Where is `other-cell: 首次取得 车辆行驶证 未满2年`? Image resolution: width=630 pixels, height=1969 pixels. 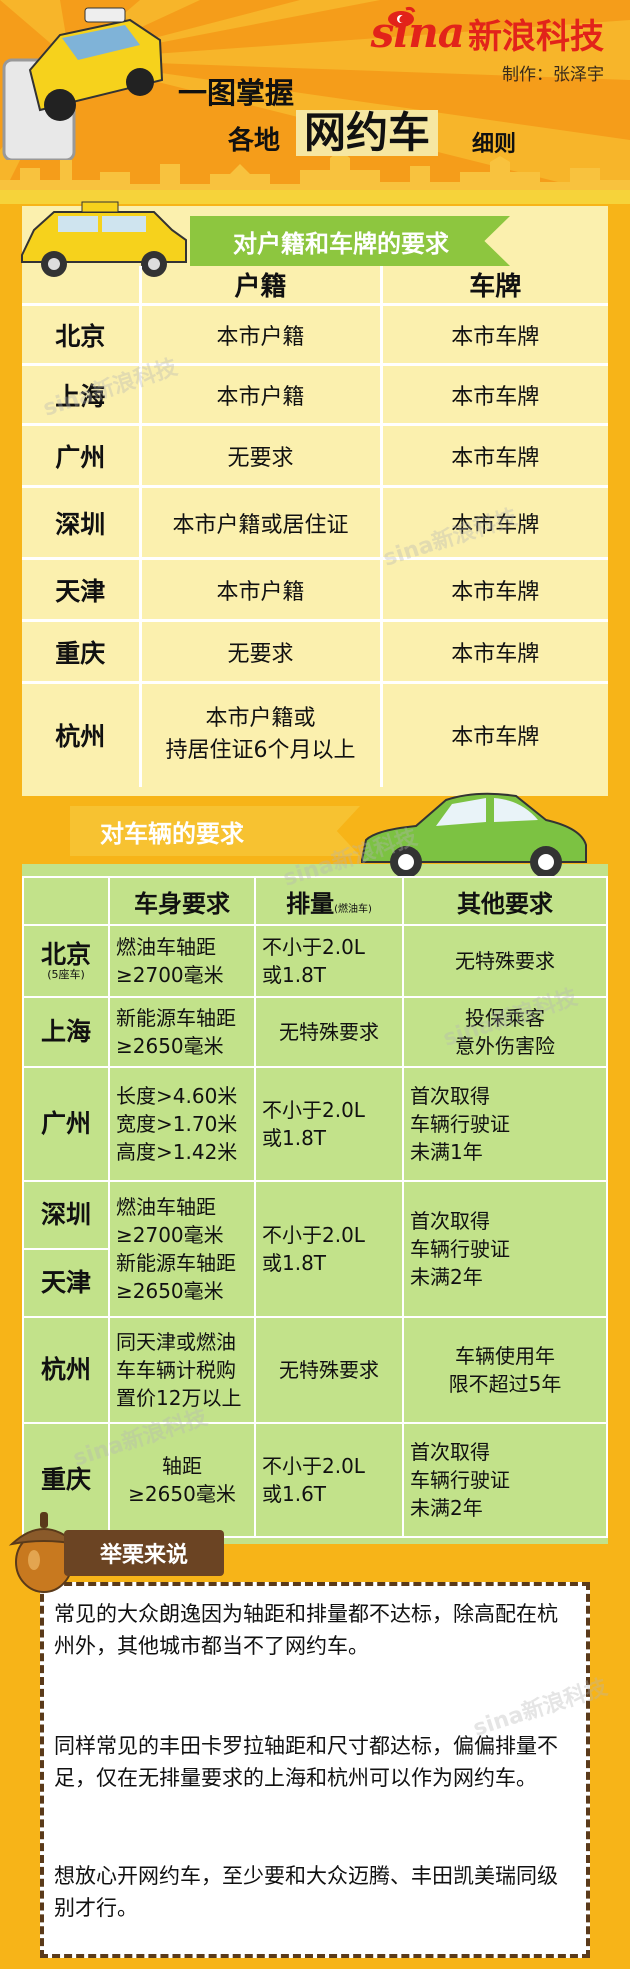 other-cell: 首次取得 车辆行驶证 未满2年 is located at coordinates (505, 1480).